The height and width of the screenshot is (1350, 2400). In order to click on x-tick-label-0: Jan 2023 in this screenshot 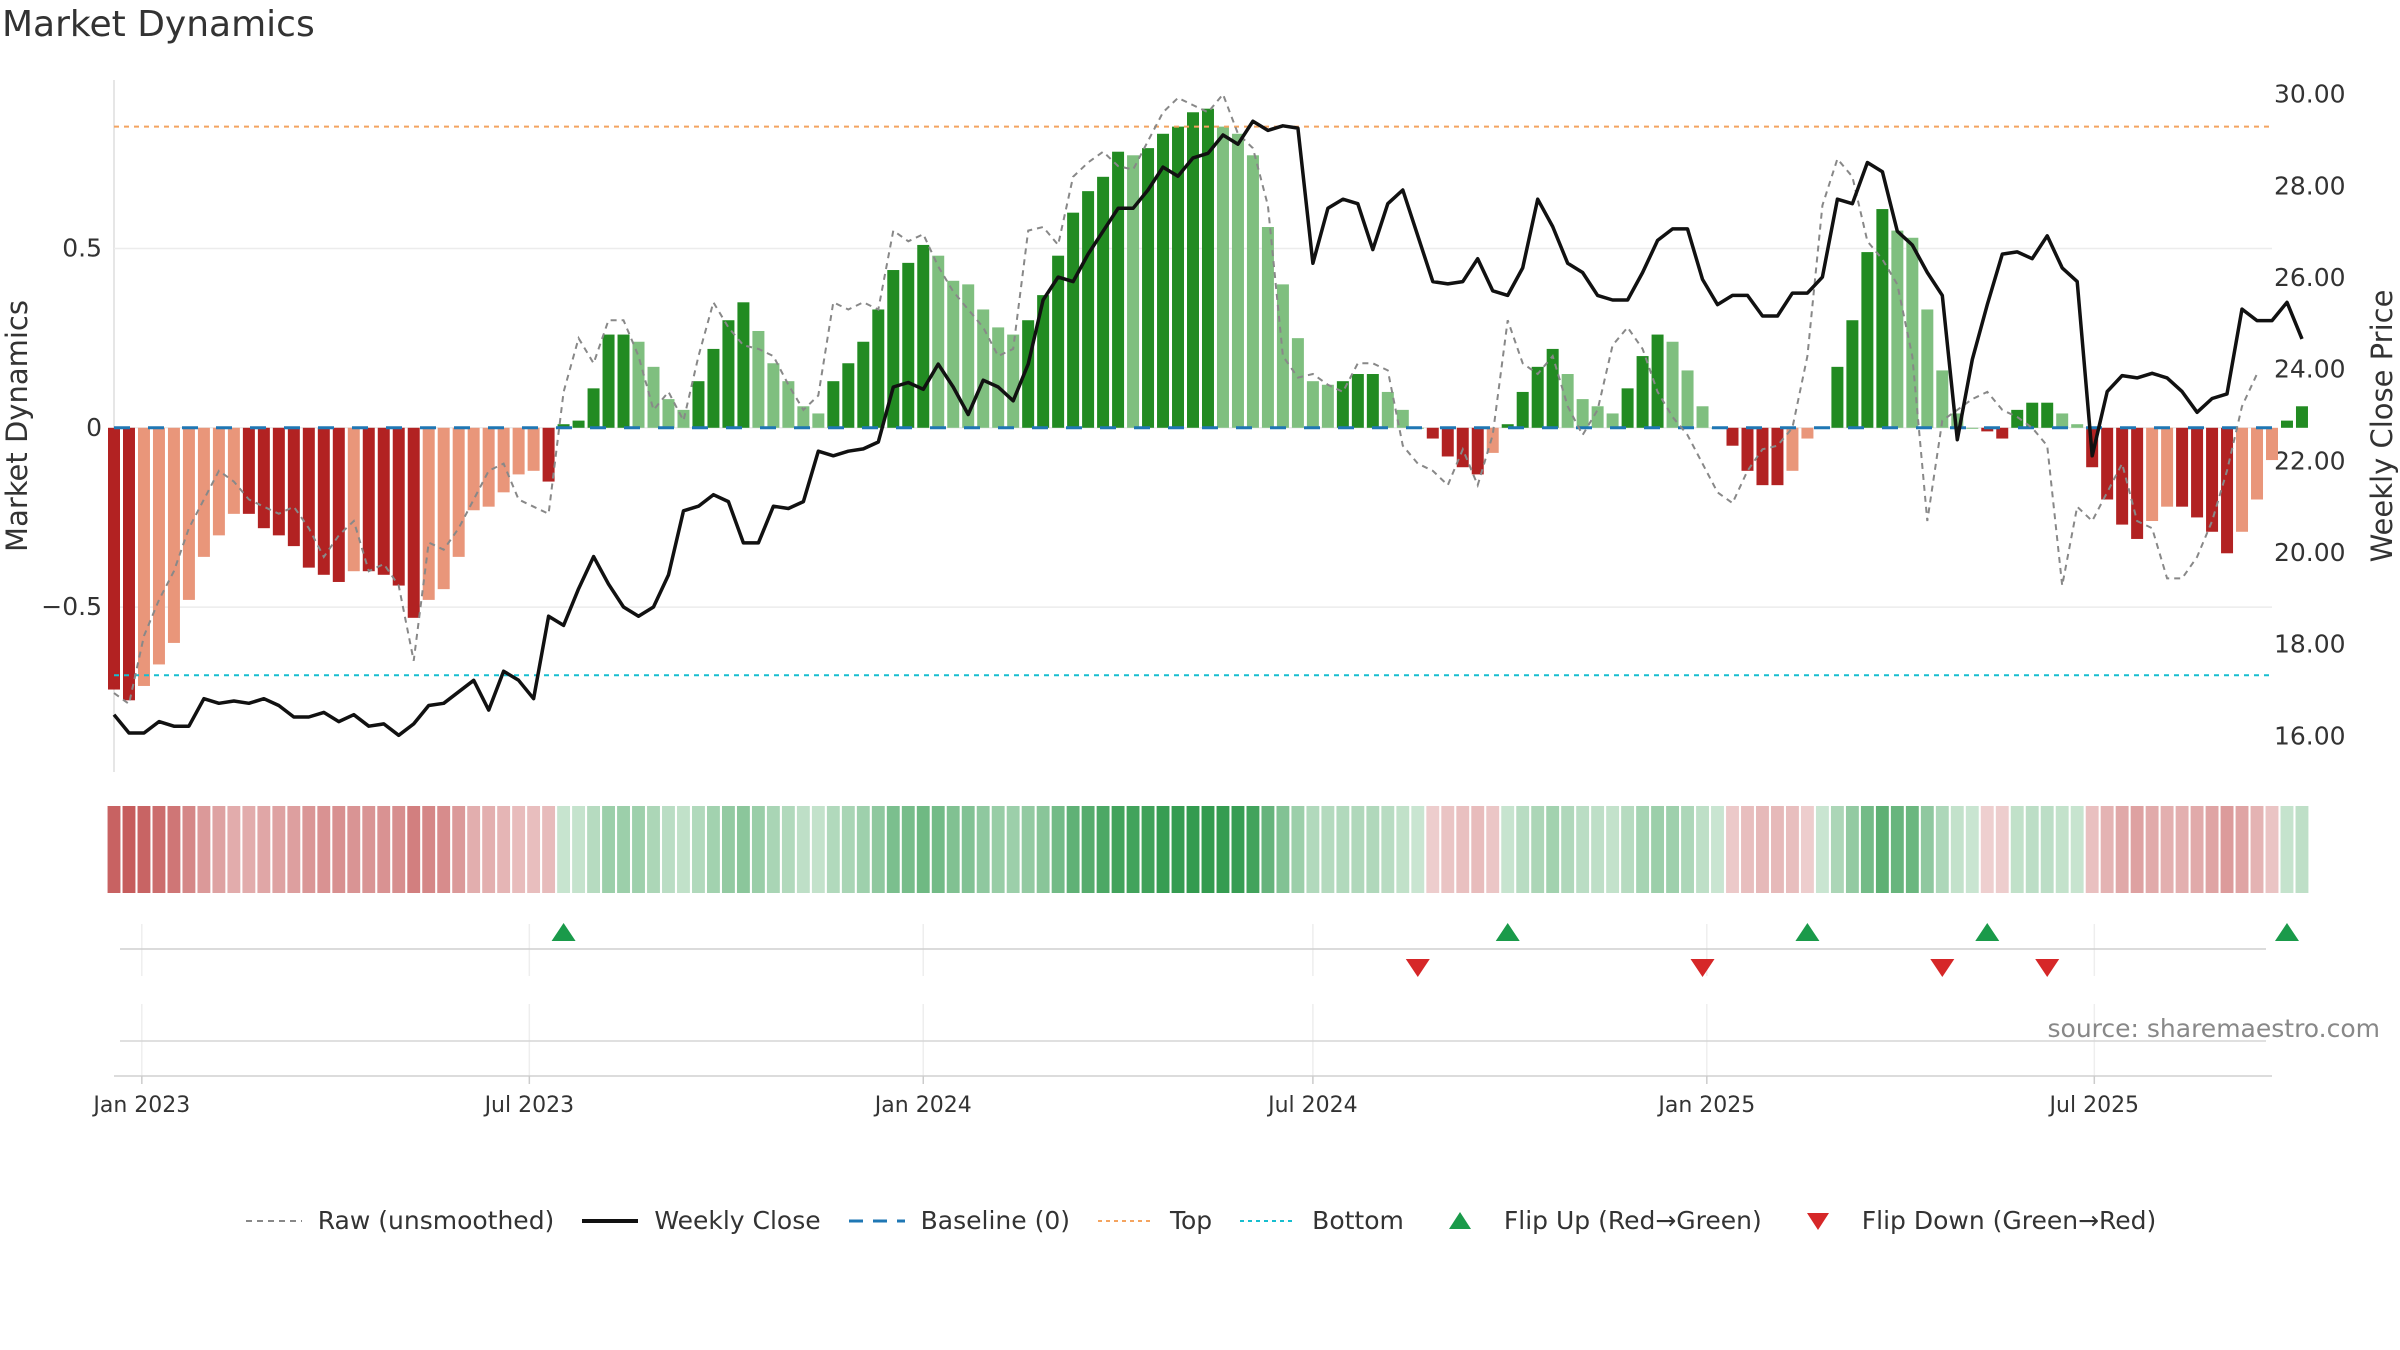, I will do `click(140, 1105)`.